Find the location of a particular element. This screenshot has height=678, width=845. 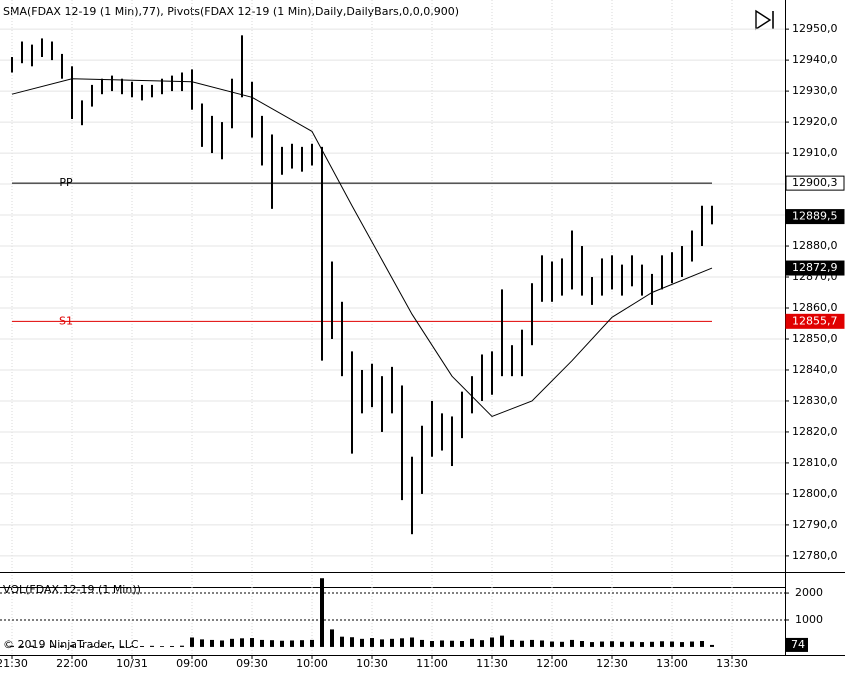

volume-marker-label: 74 is located at coordinates (798, 644).